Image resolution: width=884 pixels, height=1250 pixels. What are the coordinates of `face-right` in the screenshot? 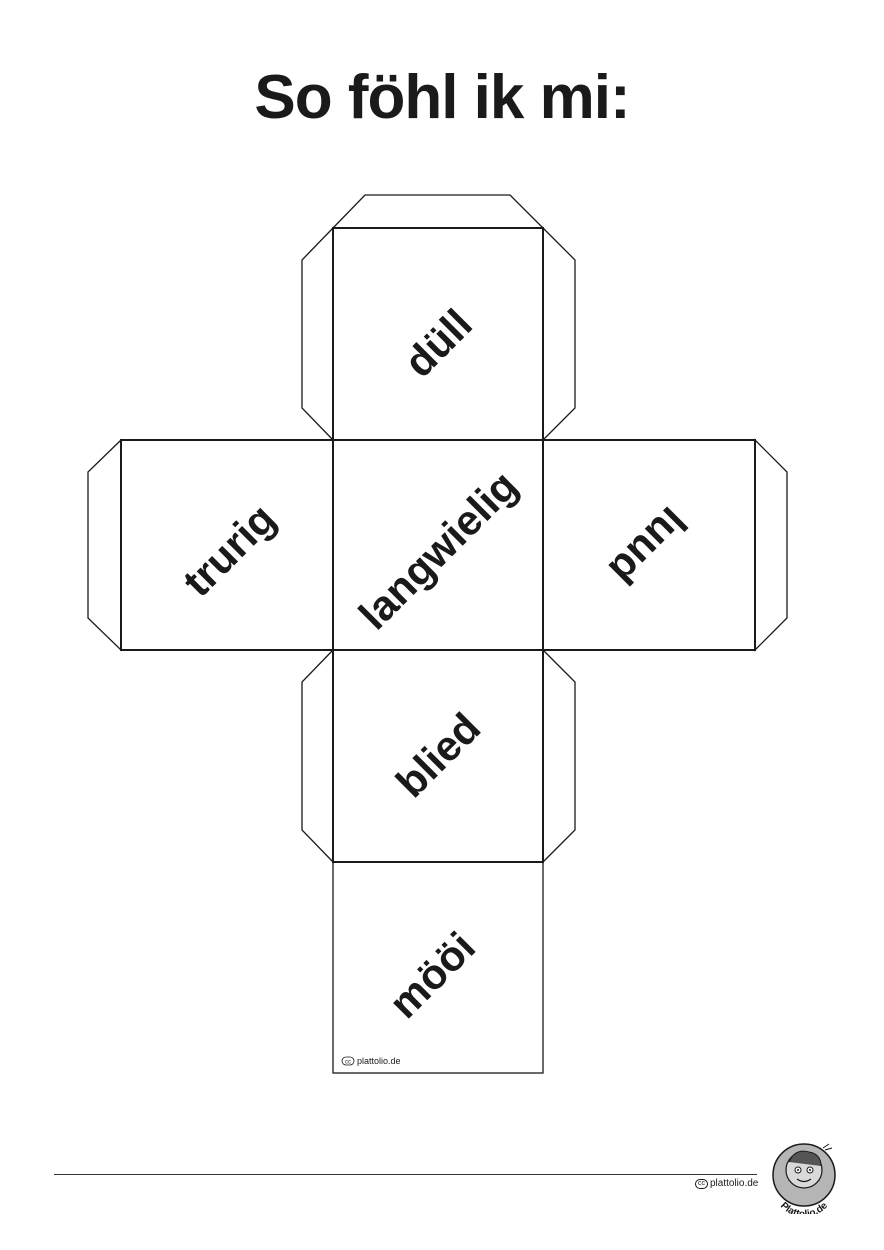 It's located at (649, 545).